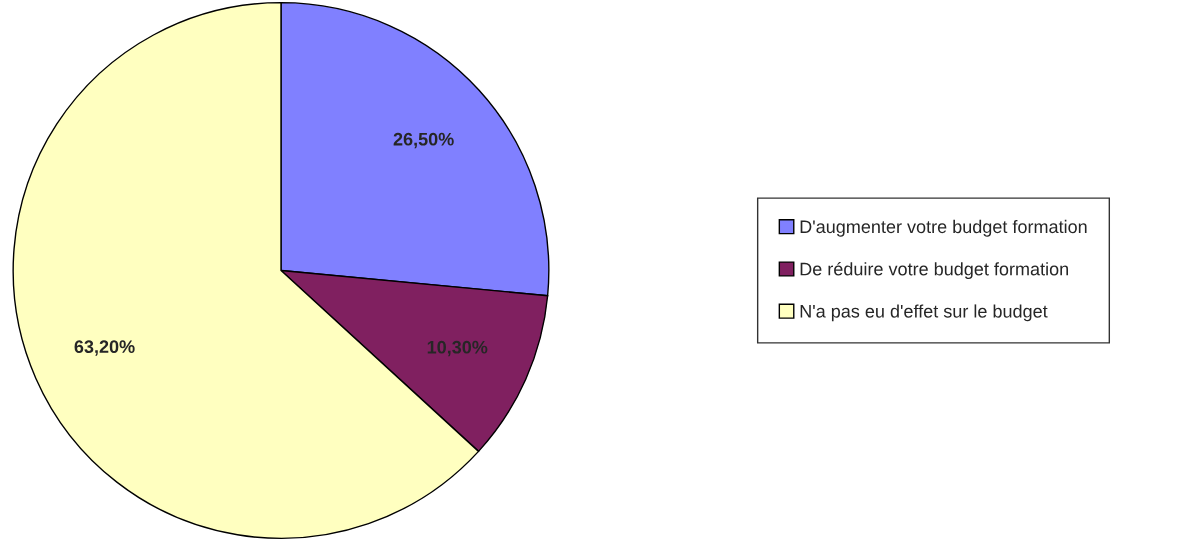 This screenshot has height=541, width=1194. Describe the element at coordinates (104, 348) in the screenshot. I see `data-label: 63,20%` at that location.